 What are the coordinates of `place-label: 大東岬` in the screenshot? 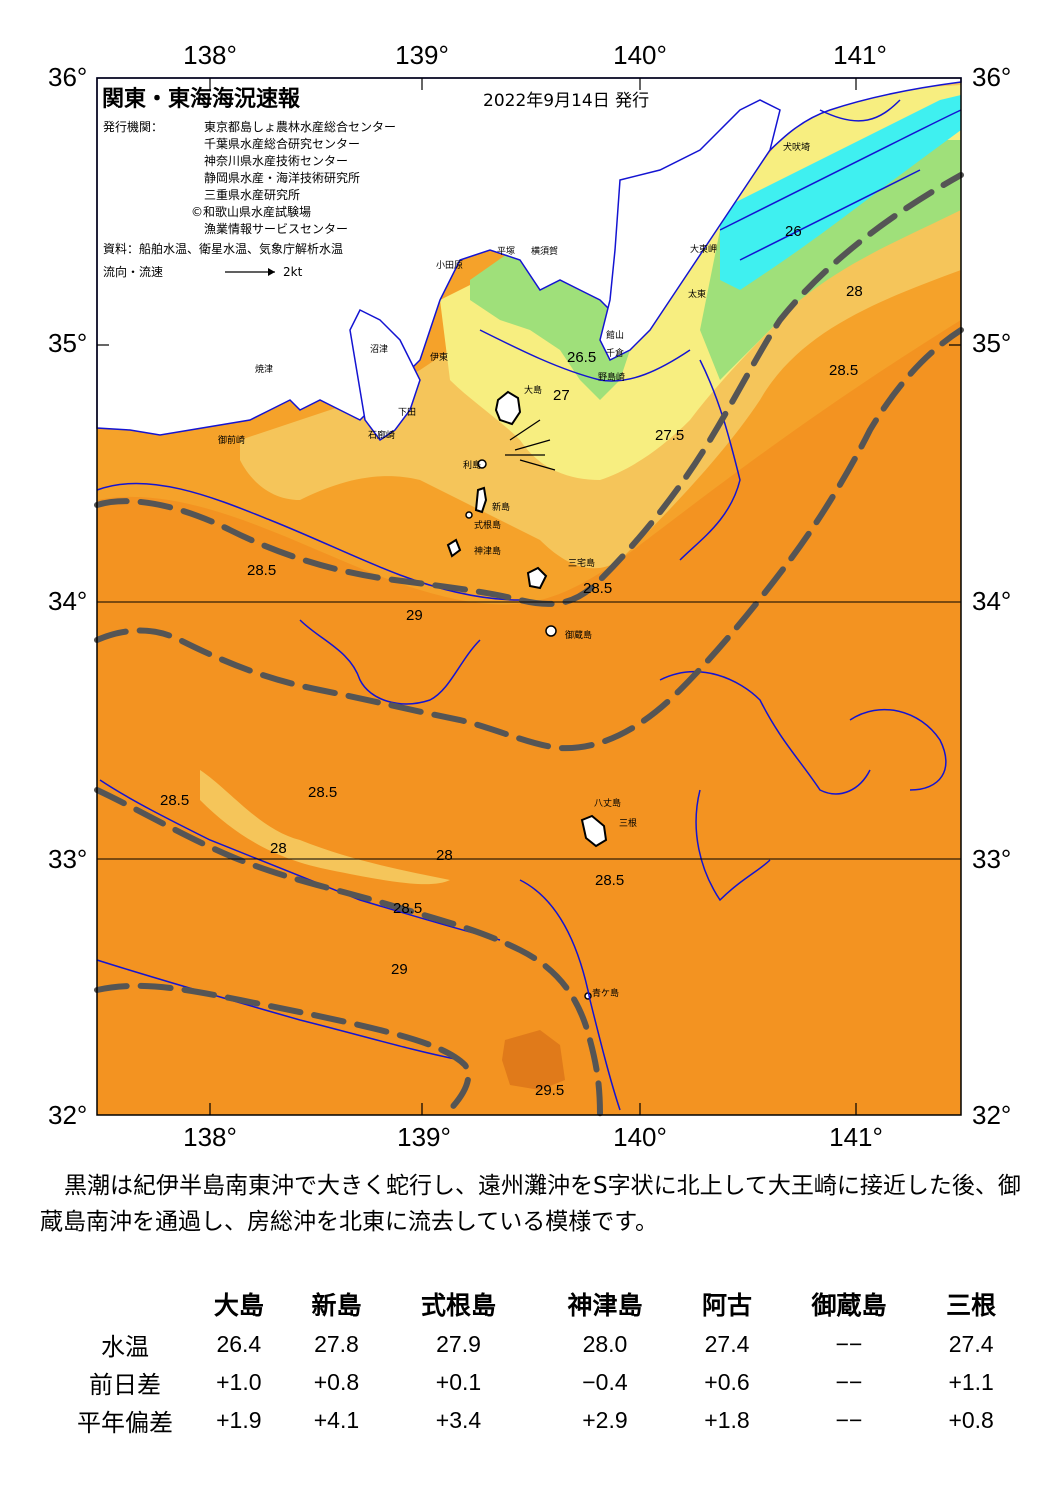 It's located at (703, 249).